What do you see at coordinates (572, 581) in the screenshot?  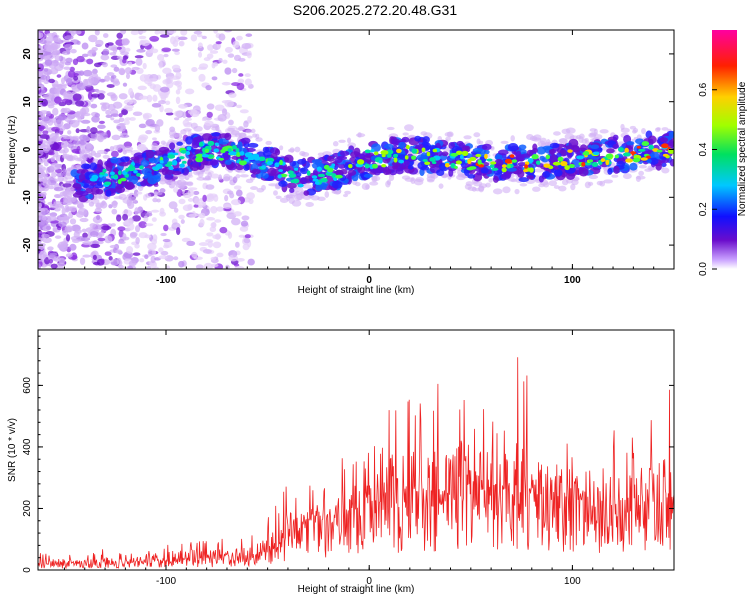 I see `snr-x-tick-label: 100` at bounding box center [572, 581].